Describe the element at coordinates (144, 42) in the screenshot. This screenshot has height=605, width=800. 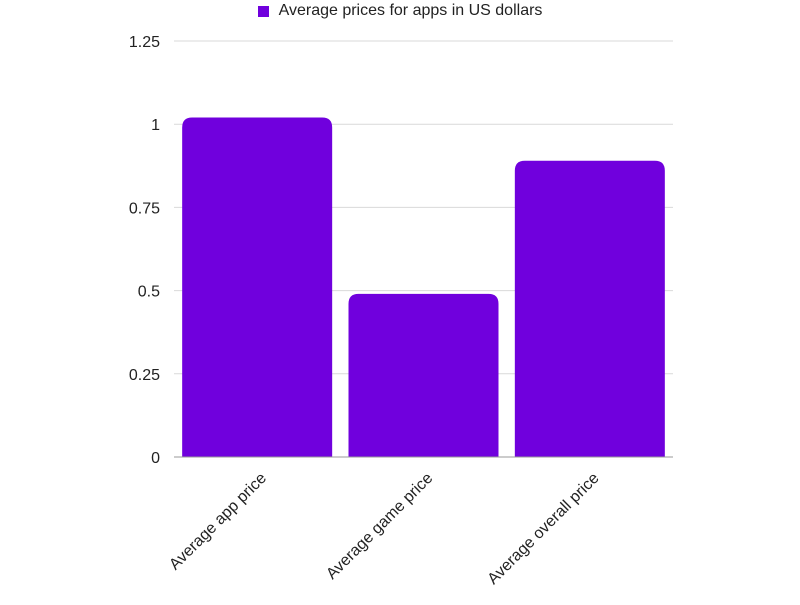
I see `y-tick-label: 1.25` at that location.